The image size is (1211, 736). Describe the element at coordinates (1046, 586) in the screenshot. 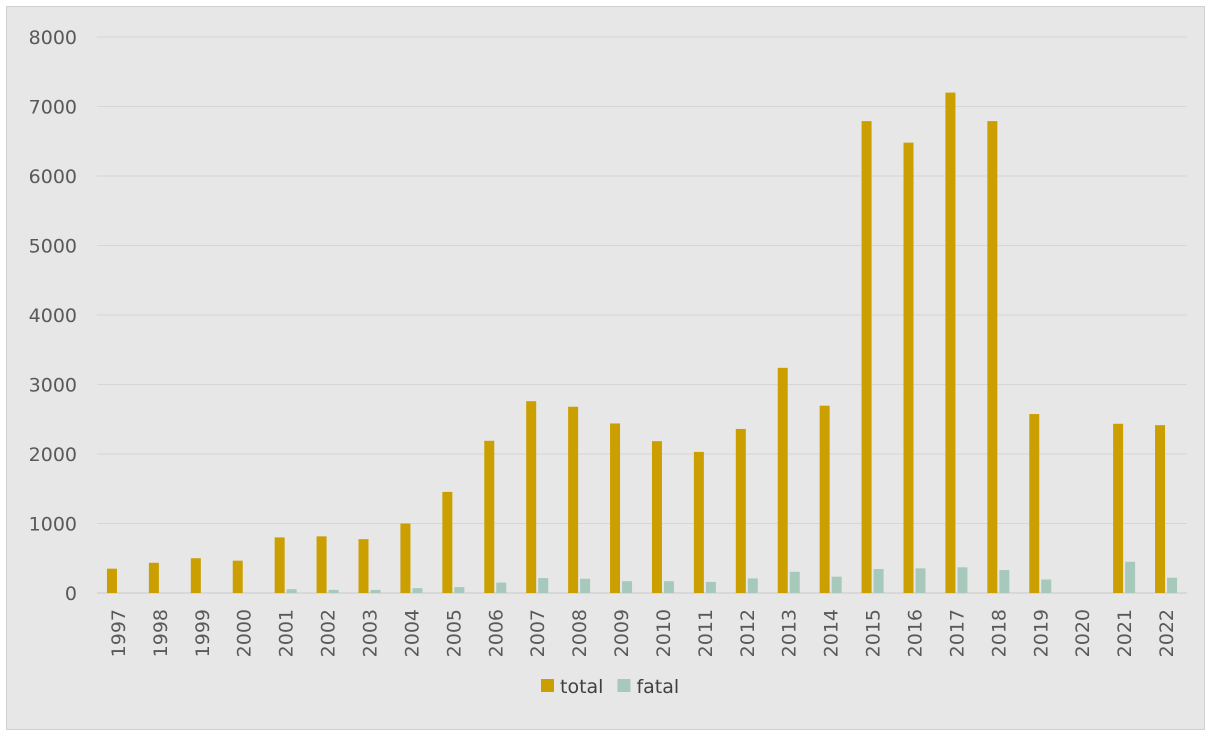

I see `bar-fatal-2019` at that location.